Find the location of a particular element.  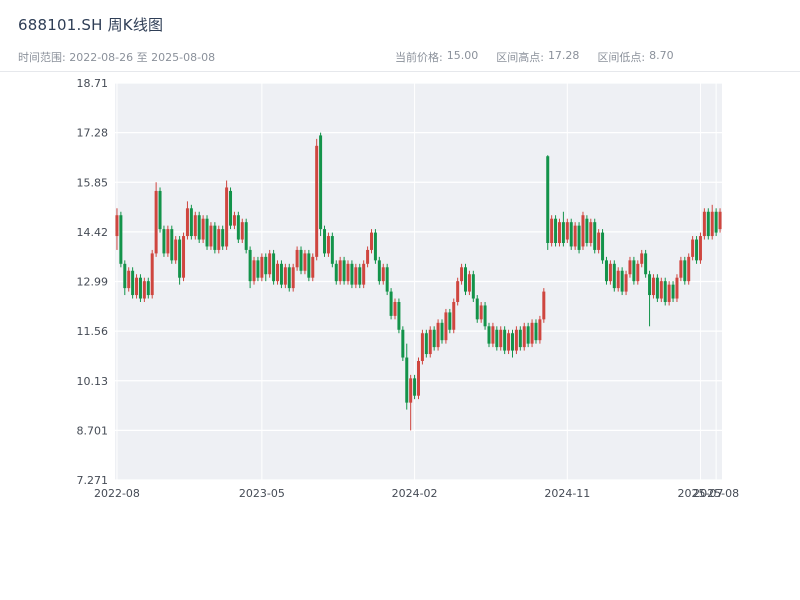

time-range: 时间范围: 2022-08-26 至 2025-08-08 is located at coordinates (116, 57).